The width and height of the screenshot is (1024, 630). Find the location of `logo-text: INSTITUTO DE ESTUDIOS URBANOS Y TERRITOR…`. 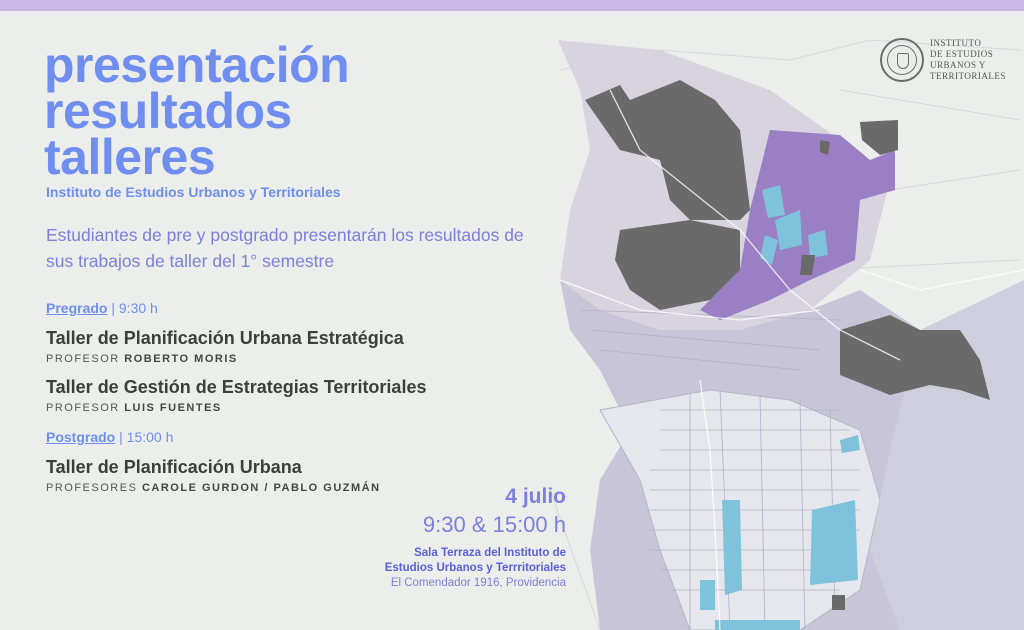

logo-text: INSTITUTO DE ESTUDIOS URBANOS Y TERRITOR… is located at coordinates (968, 60).